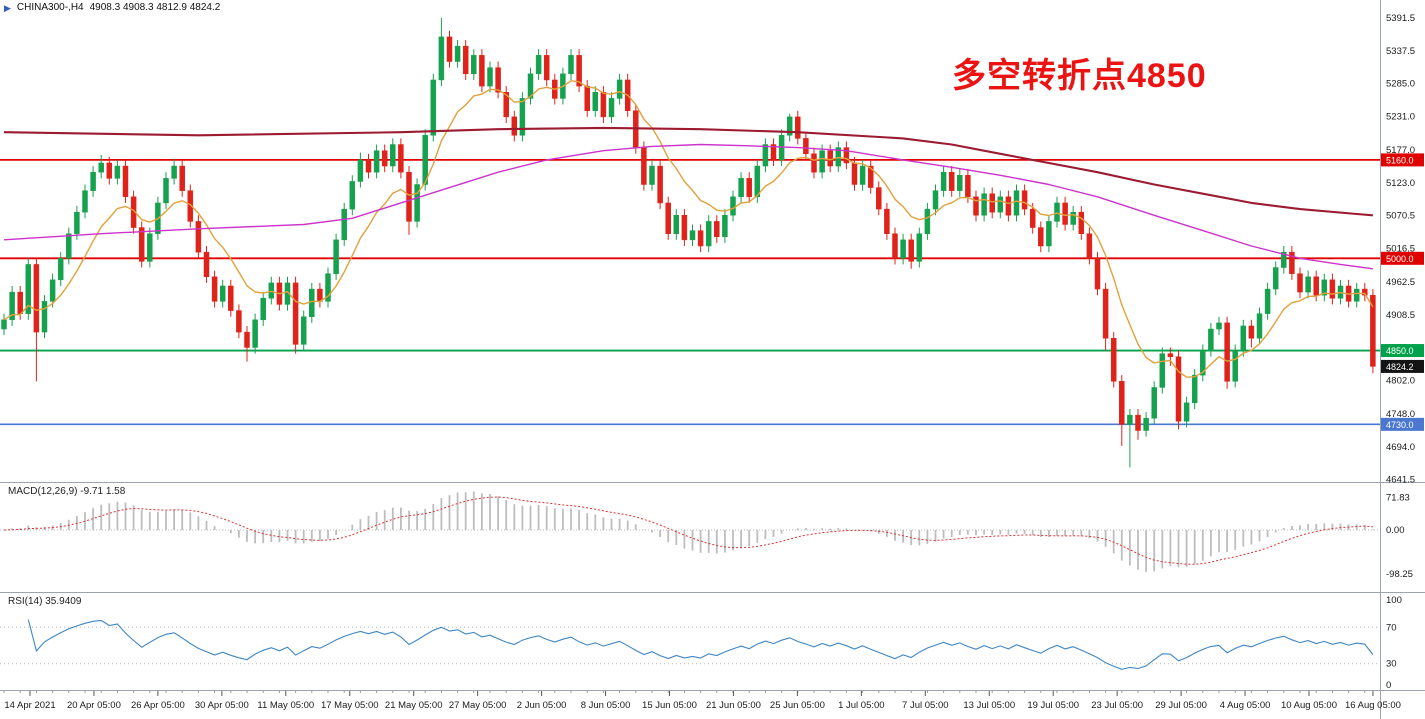 Image resolution: width=1425 pixels, height=719 pixels. Describe the element at coordinates (478, 705) in the screenshot. I see `svg-text: 27 May 05:00` at that location.